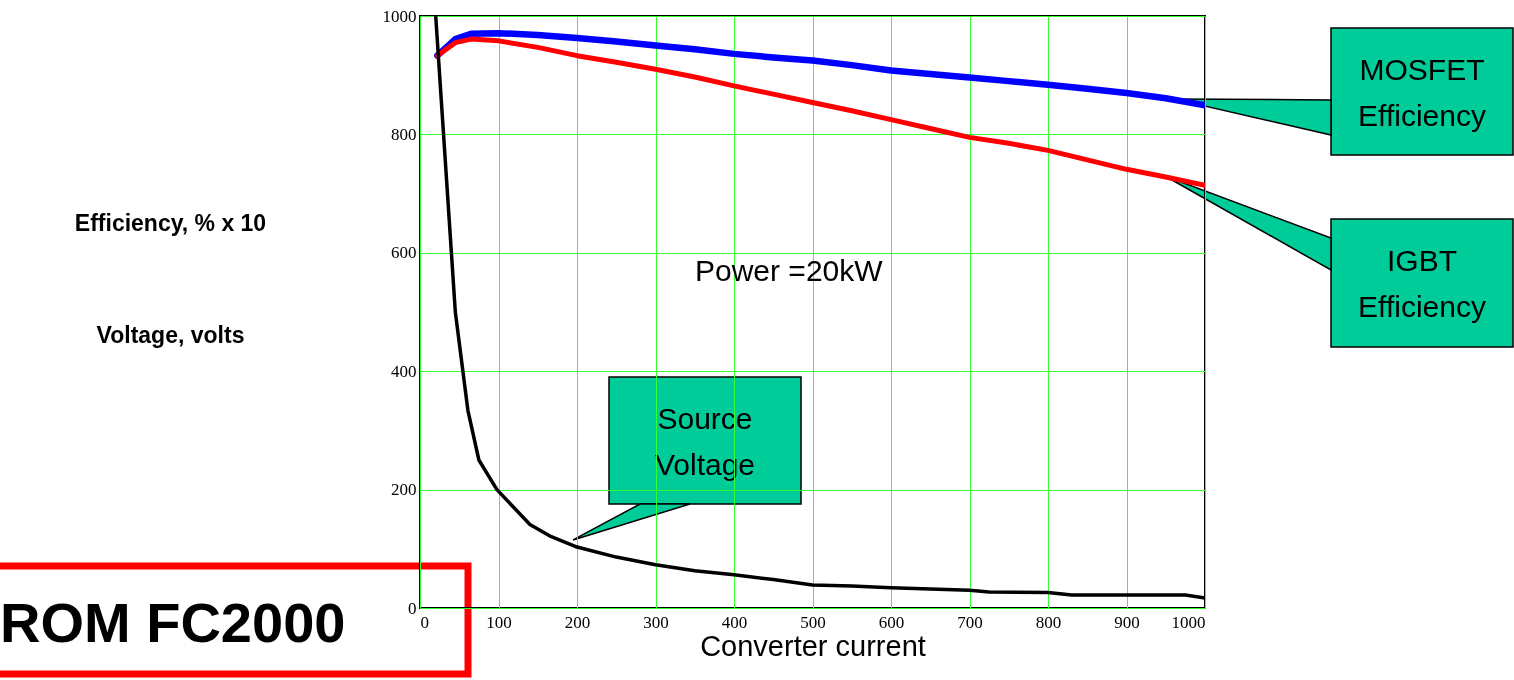 The height and width of the screenshot is (680, 1514). Describe the element at coordinates (970, 622) in the screenshot. I see `x-tick-label: 700` at that location.